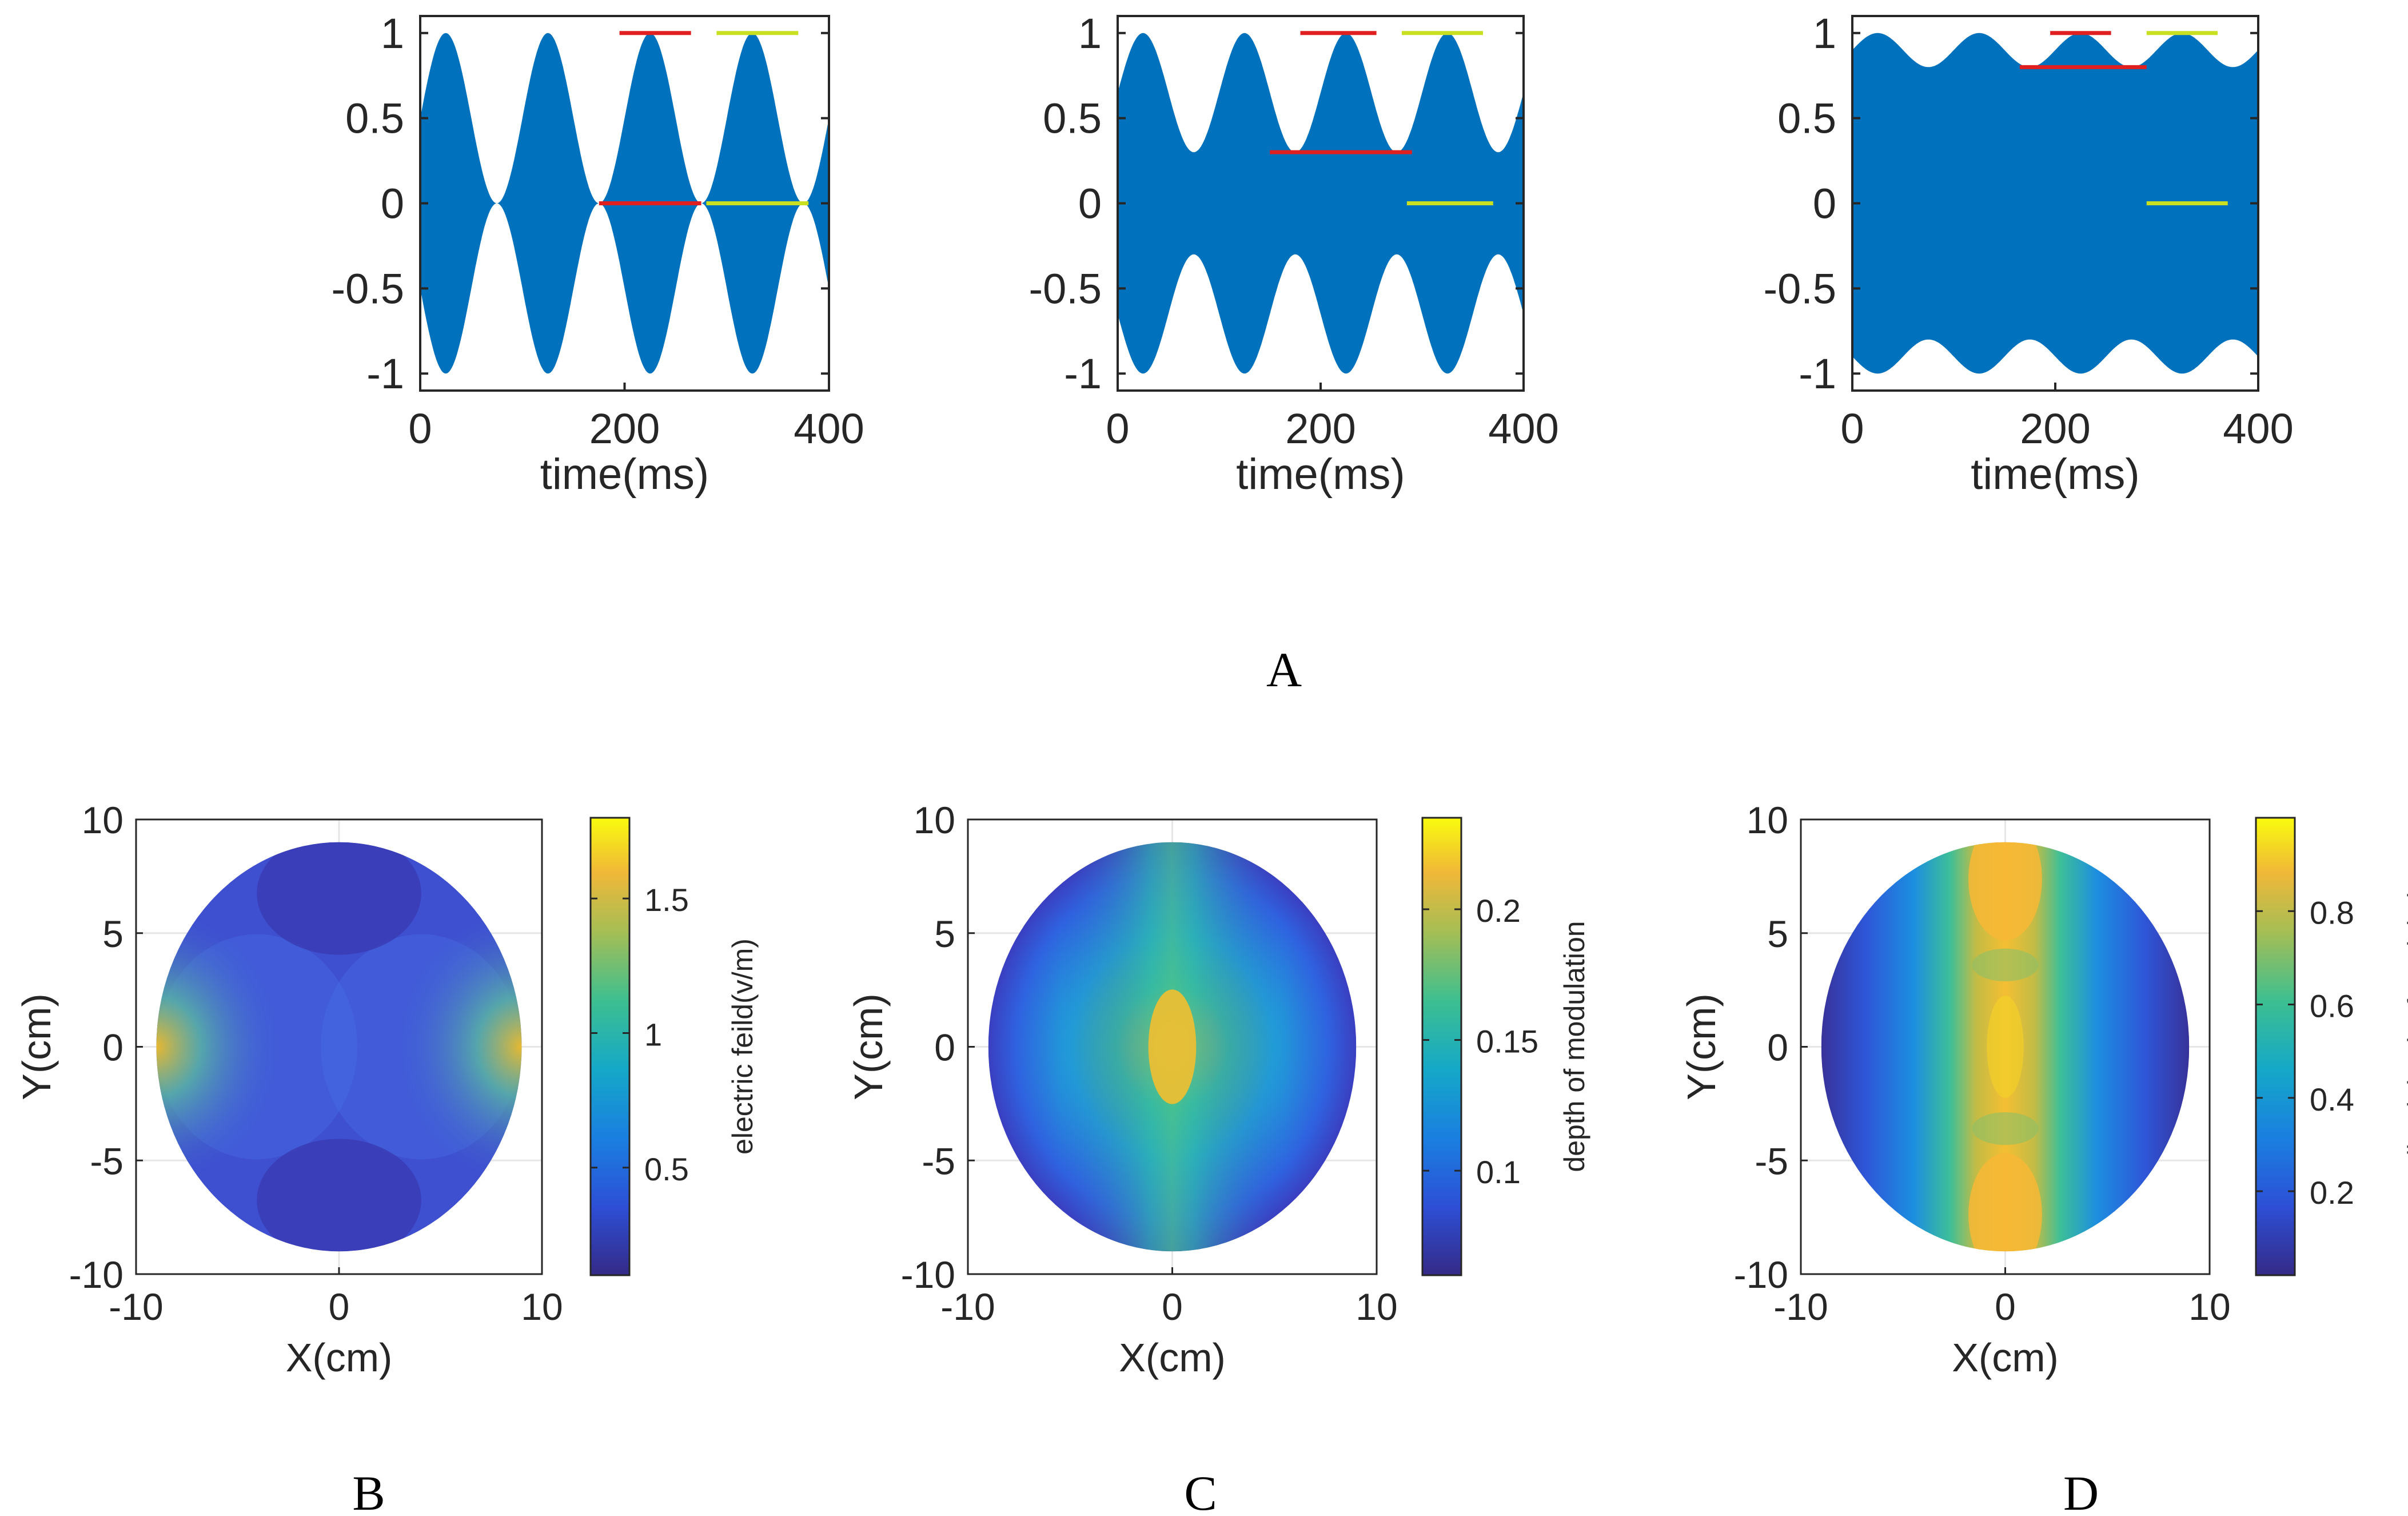 This screenshot has height=1516, width=2408. Describe the element at coordinates (369, 1491) in the screenshot. I see `figure-label-b: B` at that location.